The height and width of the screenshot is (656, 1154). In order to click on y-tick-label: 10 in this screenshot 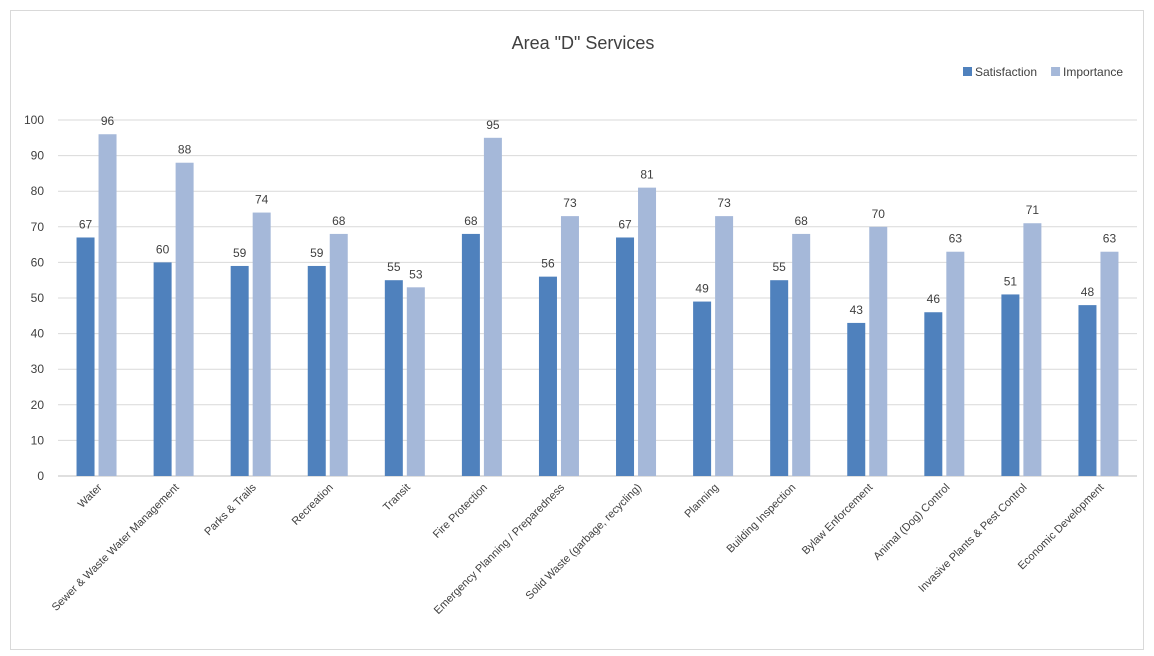, I will do `click(38, 440)`.